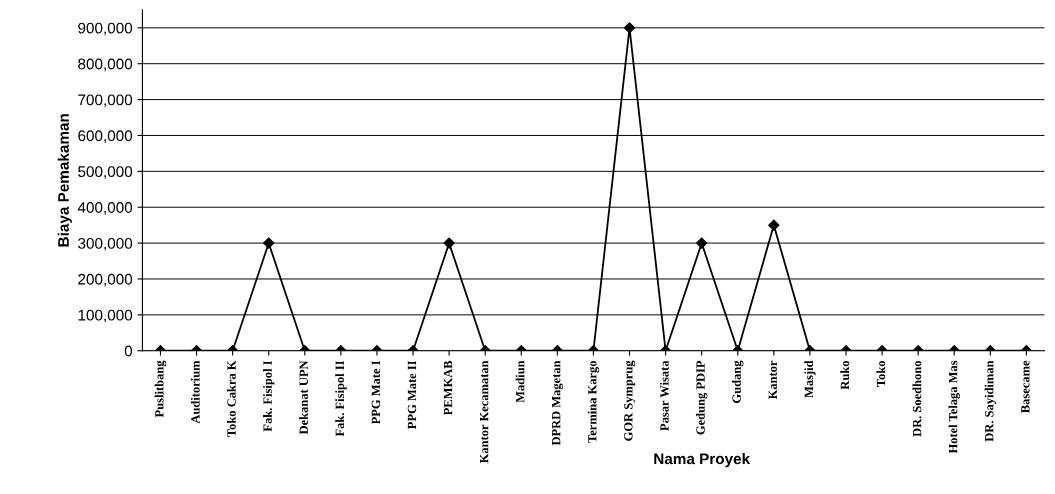 The height and width of the screenshot is (494, 1055). I want to click on x-tick-label: PEMKAB, so click(448, 388).